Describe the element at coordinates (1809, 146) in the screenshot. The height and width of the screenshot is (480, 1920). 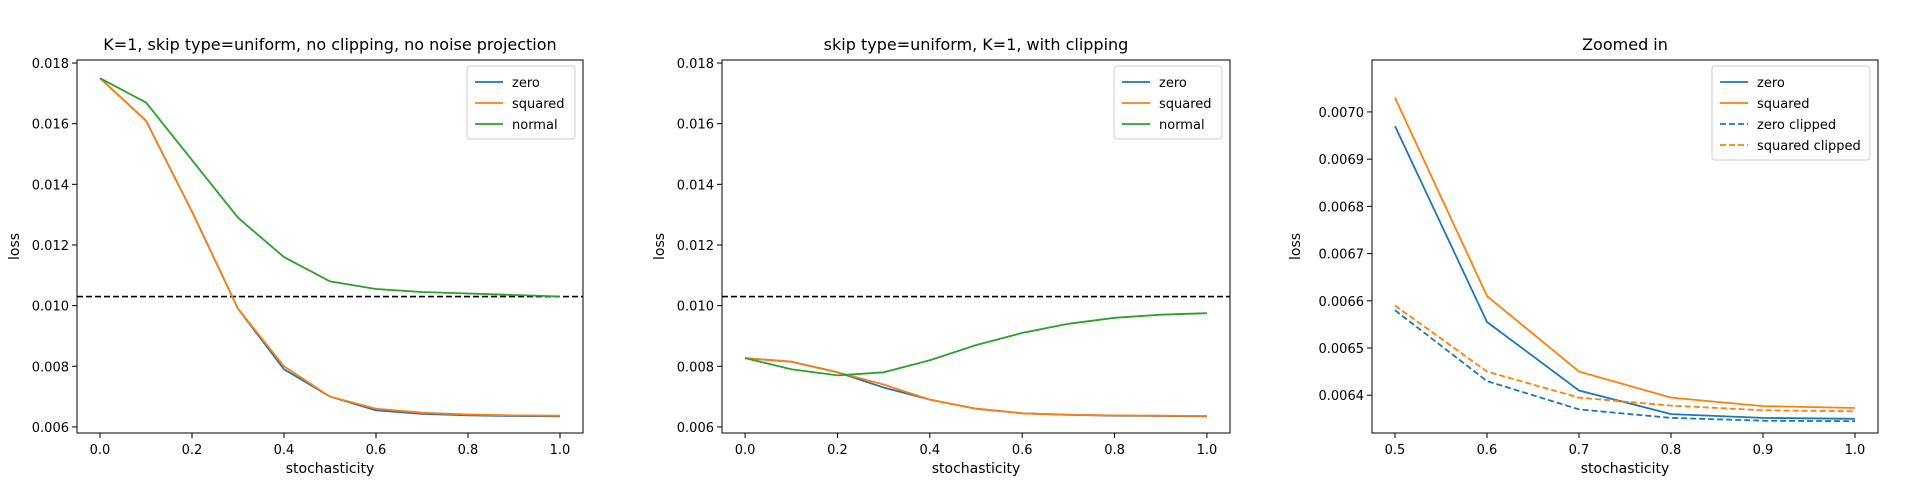
I see `legend-label: squared clipped` at that location.